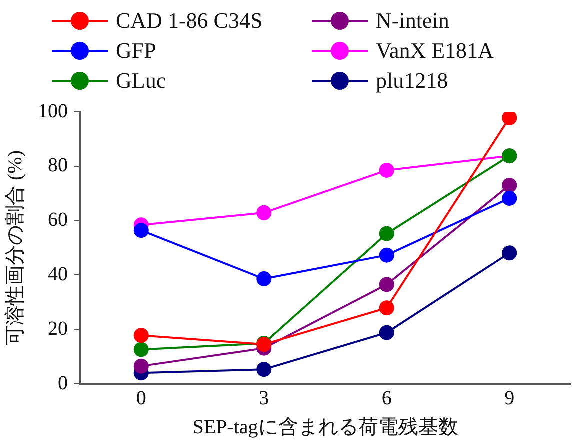  Describe the element at coordinates (189, 21) in the screenshot. I see `legend-label: CAD 1-86 C34S` at that location.